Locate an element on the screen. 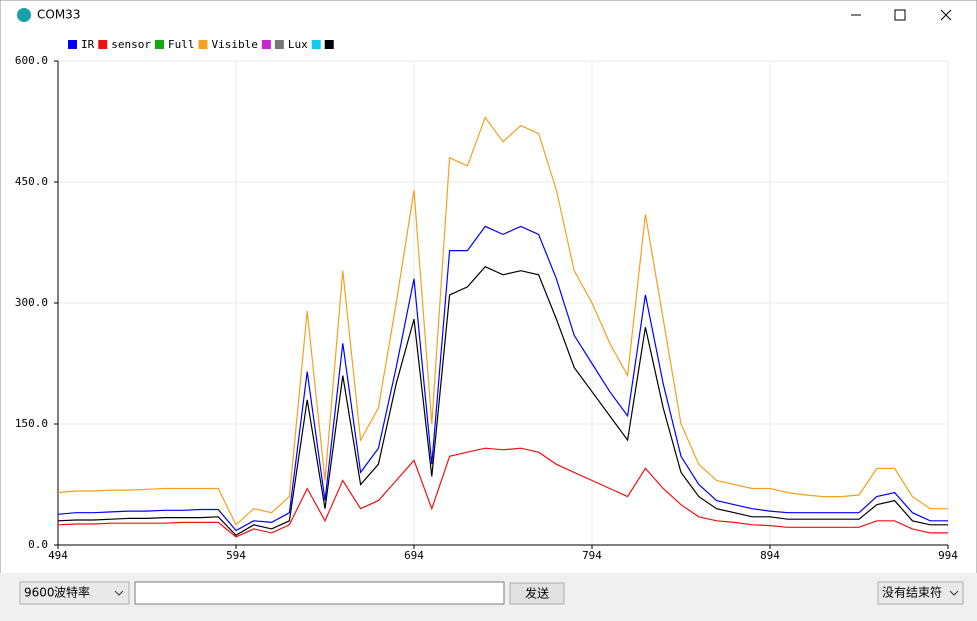  close-button is located at coordinates (946, 15).